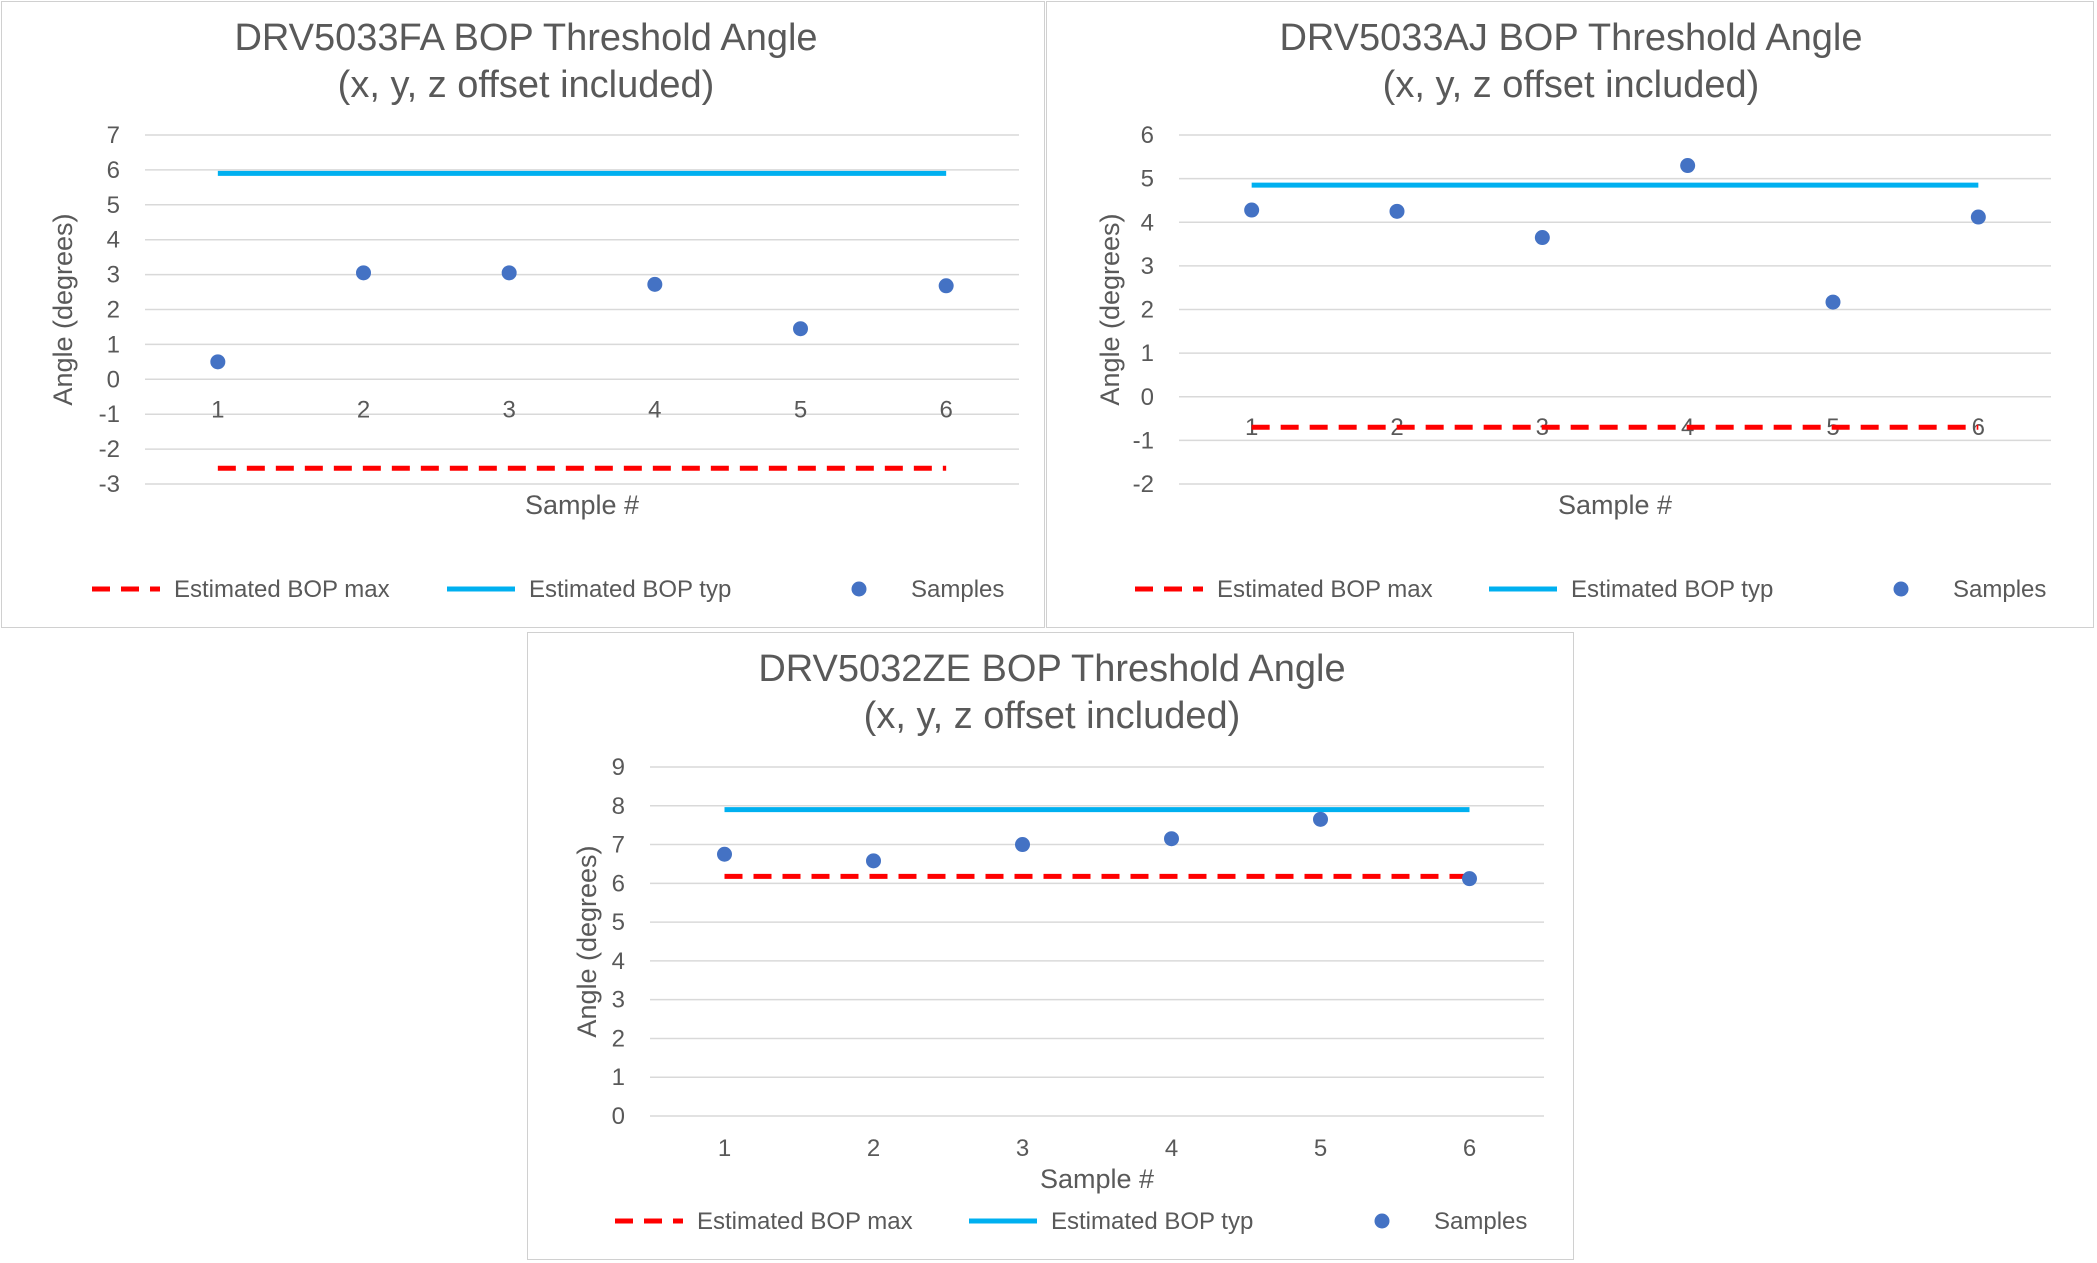 This screenshot has width=2097, height=1263. I want to click on chart-title: DRV5033AJ BOP Threshold Angle, so click(1570, 38).